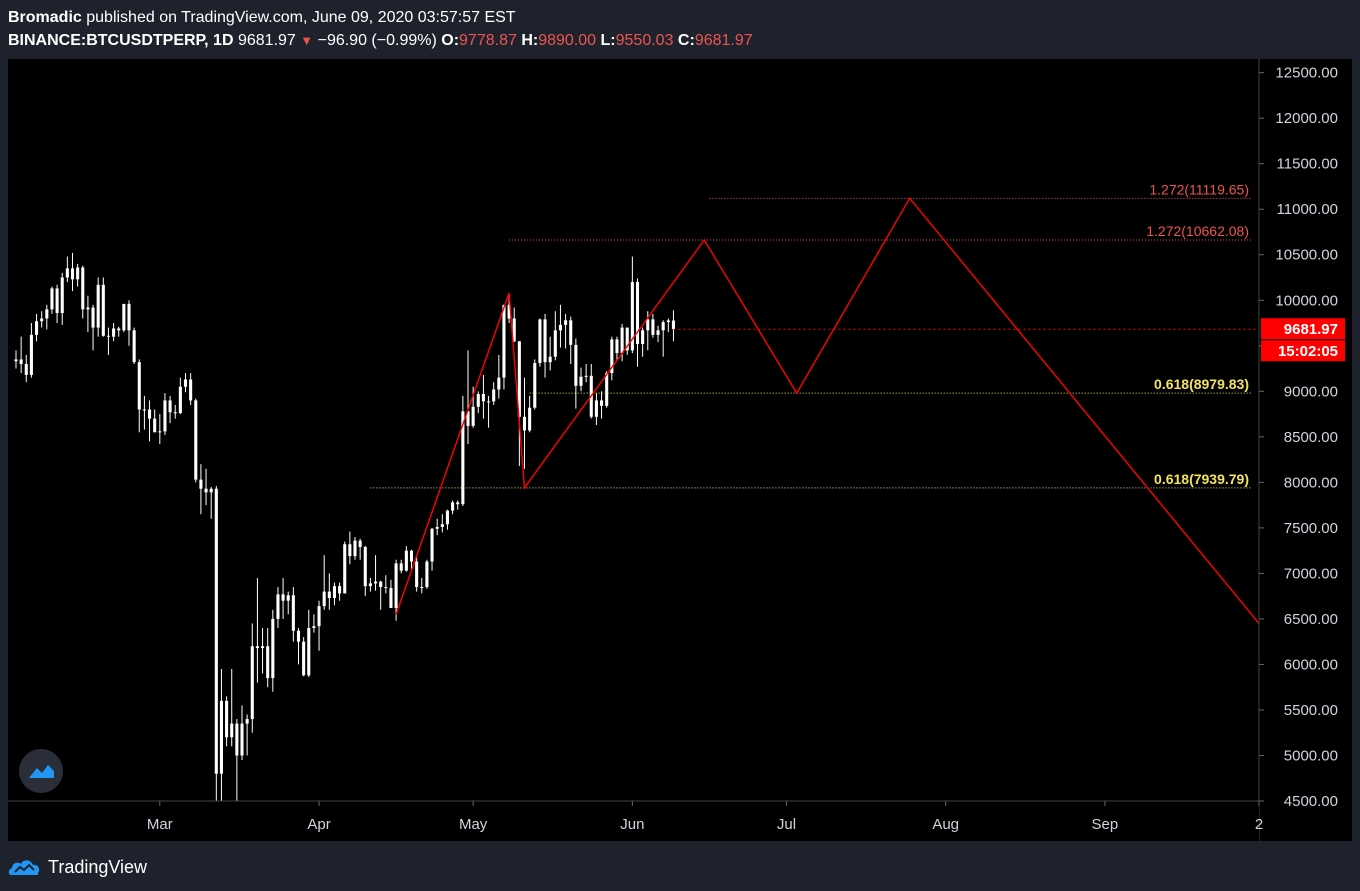 Image resolution: width=1360 pixels, height=891 pixels. Describe the element at coordinates (644, 40) in the screenshot. I see `low-value: 9550.03` at that location.